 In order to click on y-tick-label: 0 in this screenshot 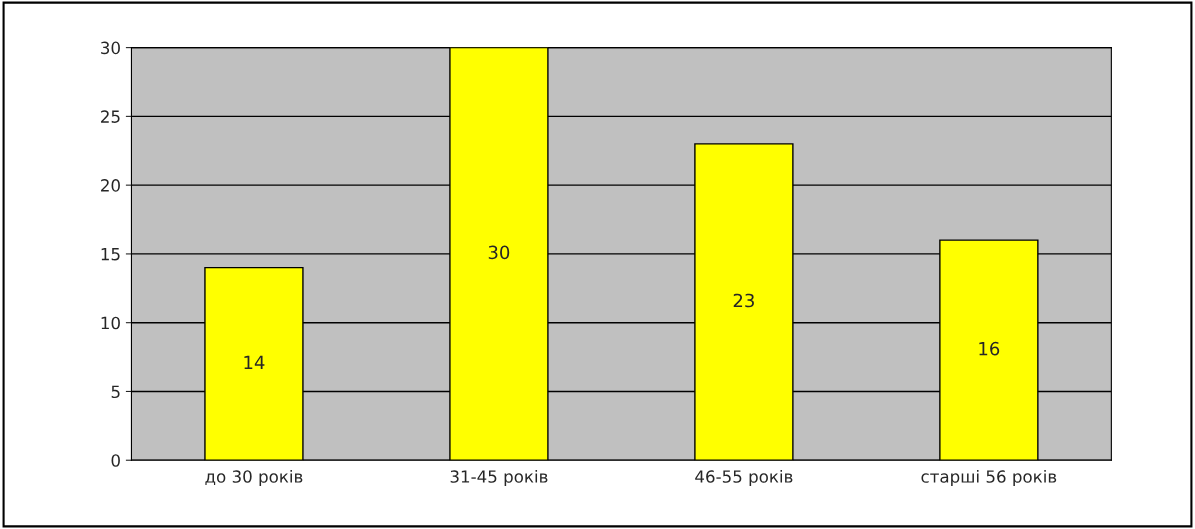, I will do `click(115, 460)`.